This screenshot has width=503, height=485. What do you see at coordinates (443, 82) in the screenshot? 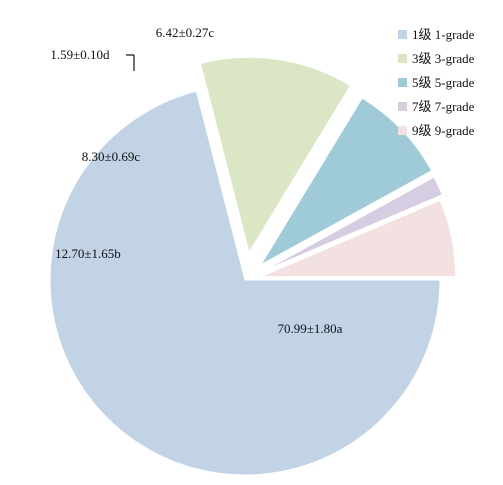
I see `legend-label: 5级 5-grade` at bounding box center [443, 82].